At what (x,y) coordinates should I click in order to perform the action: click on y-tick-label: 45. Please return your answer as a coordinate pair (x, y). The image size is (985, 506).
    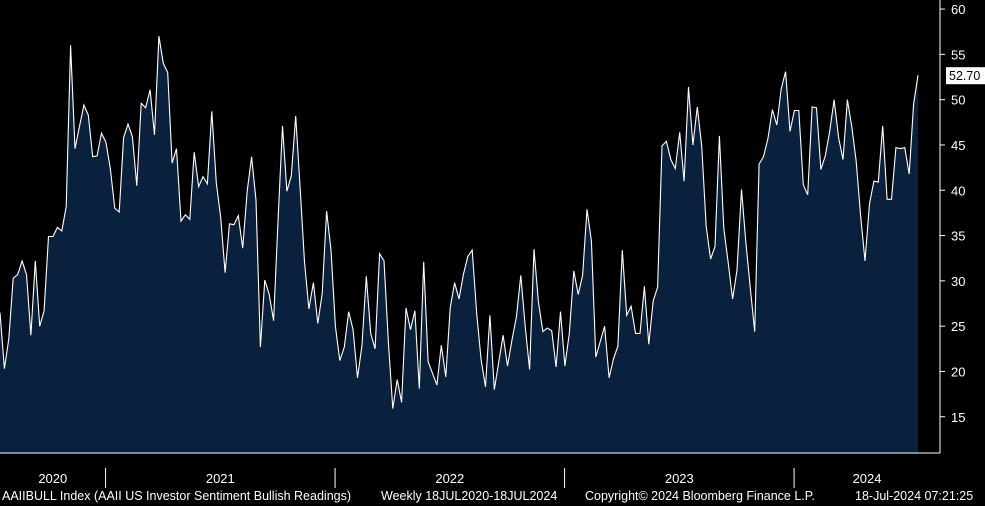
    Looking at the image, I should click on (958, 145).